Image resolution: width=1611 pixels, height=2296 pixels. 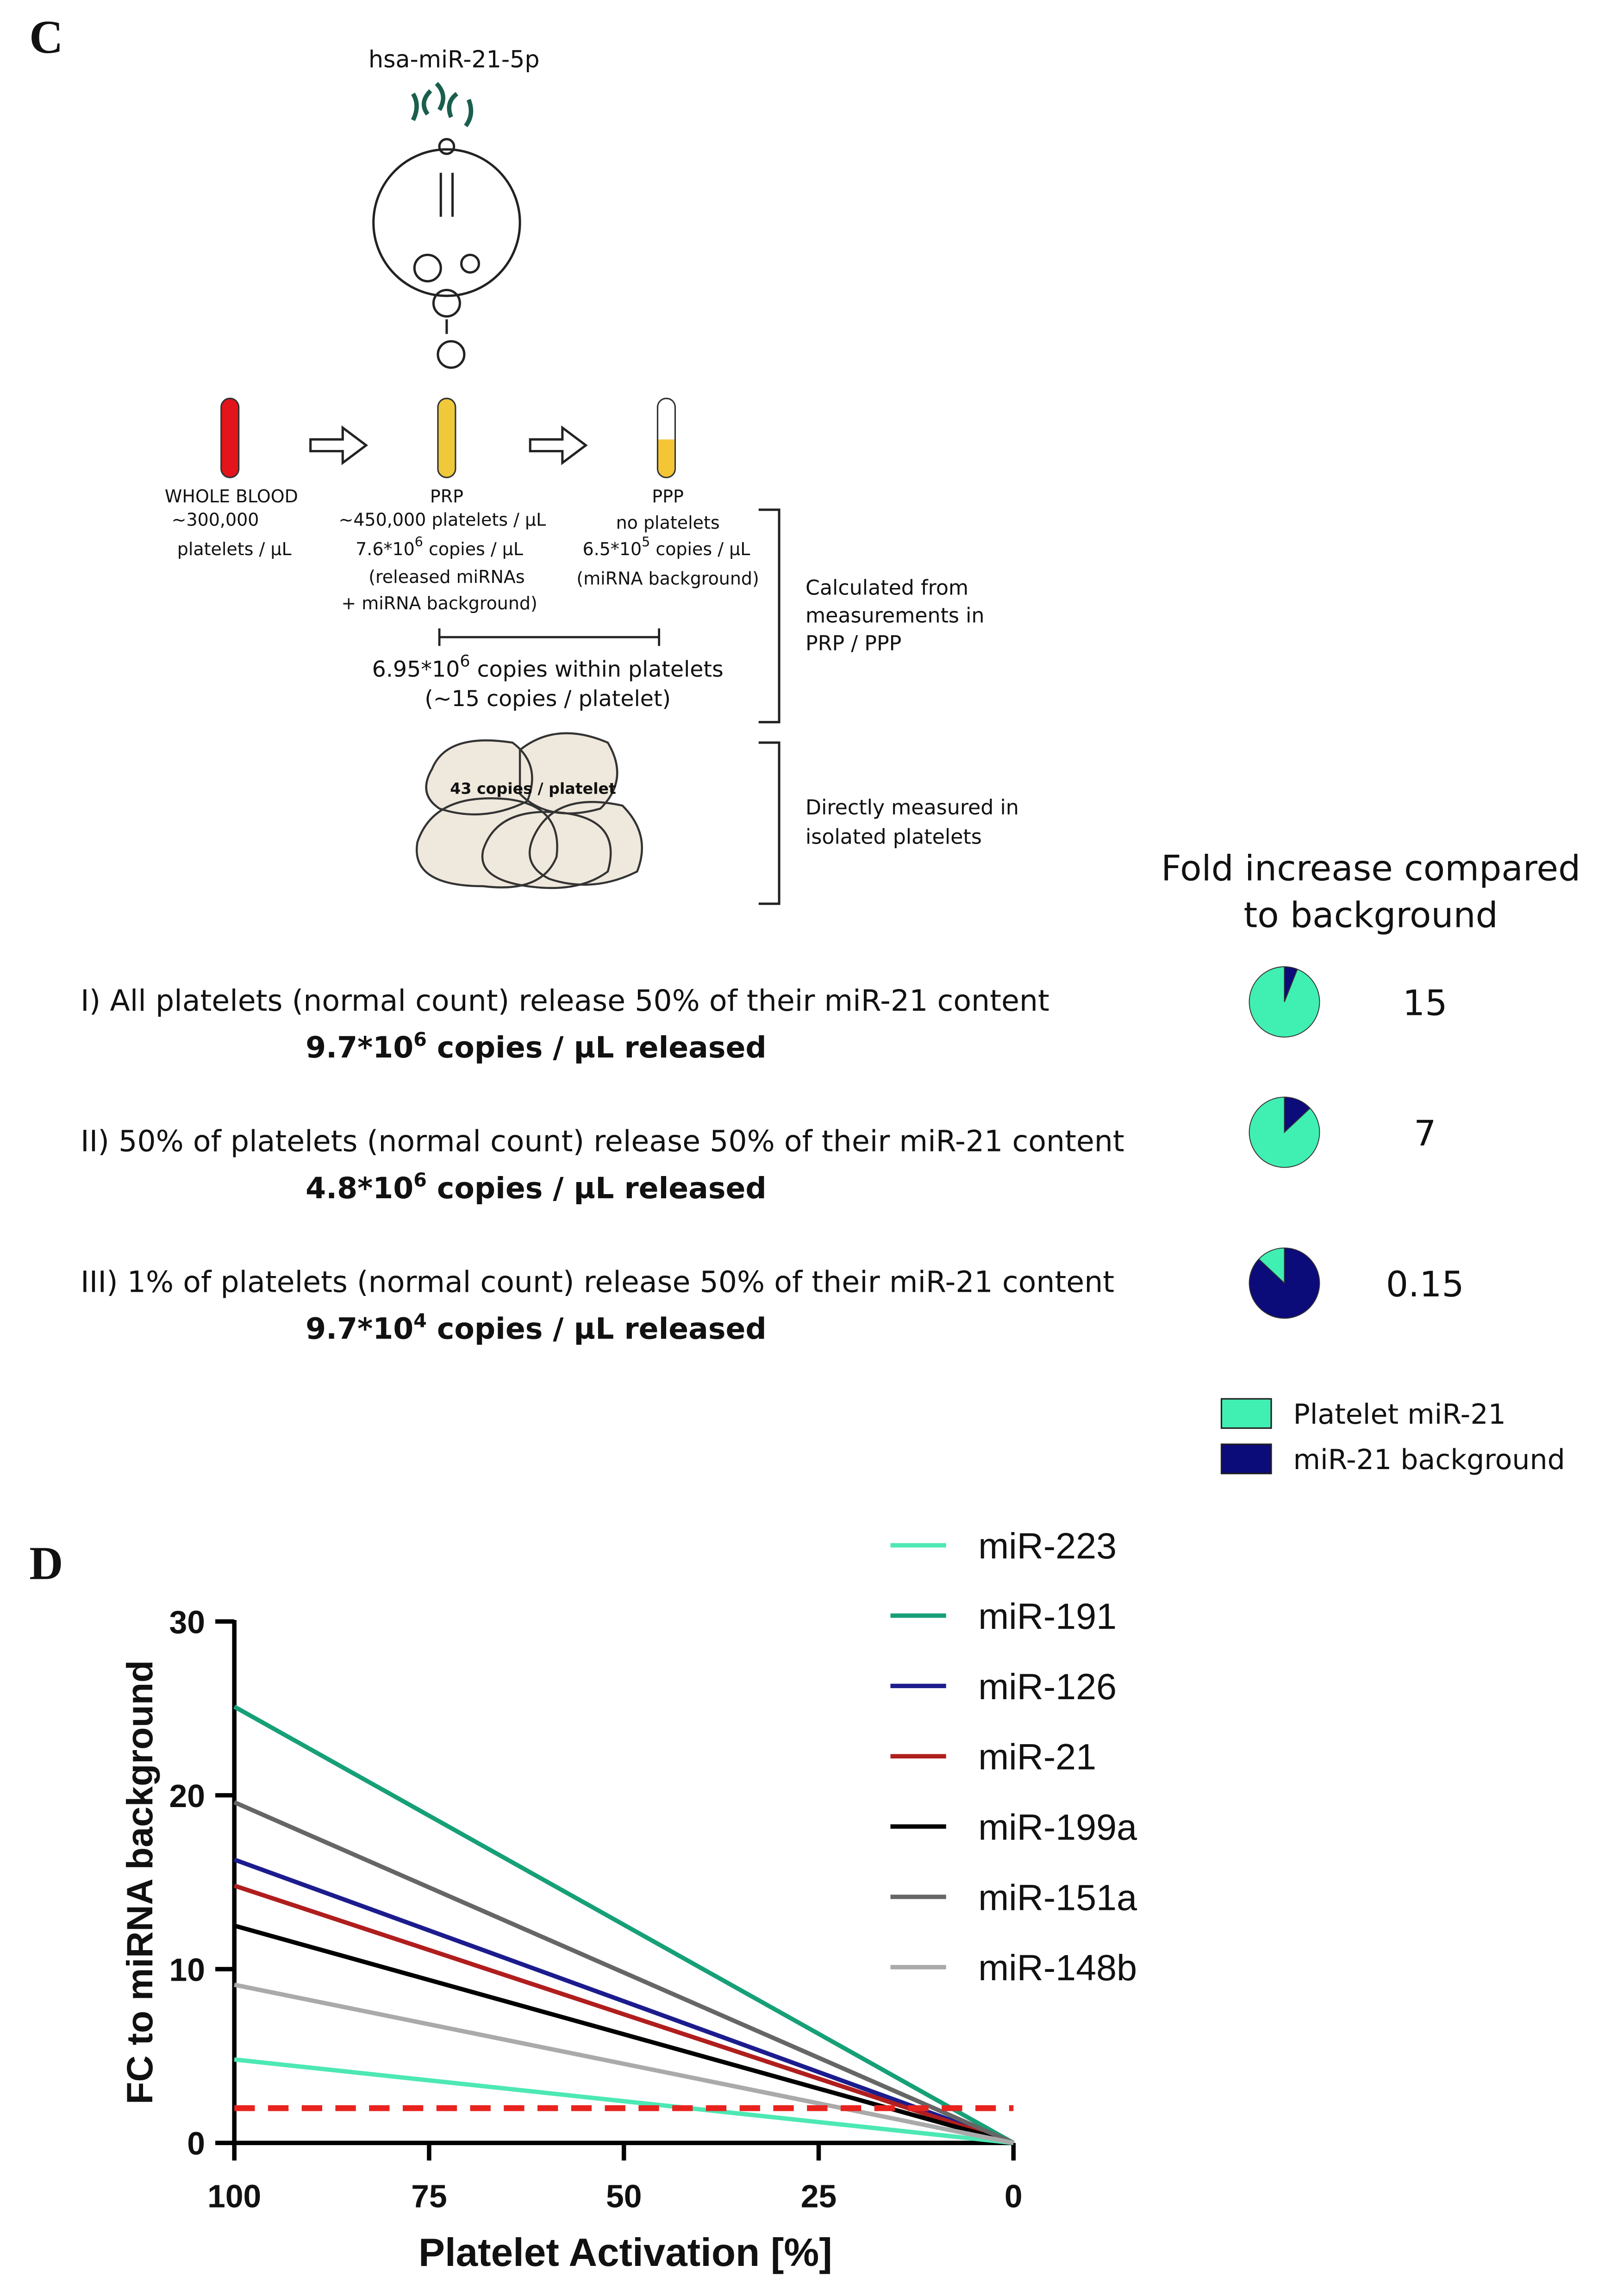 What do you see at coordinates (1047, 1687) in the screenshot?
I see `legend-label: miR-126` at bounding box center [1047, 1687].